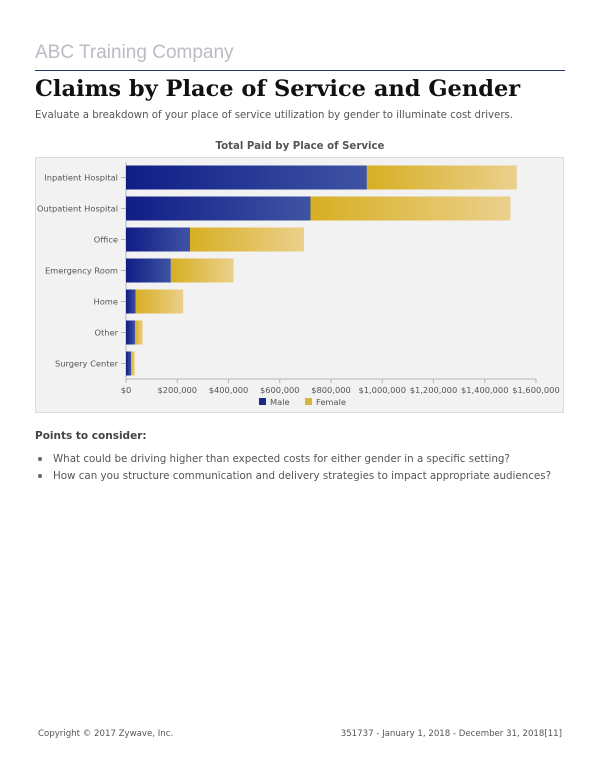 The image size is (600, 776). I want to click on category-label: Other, so click(106, 333).